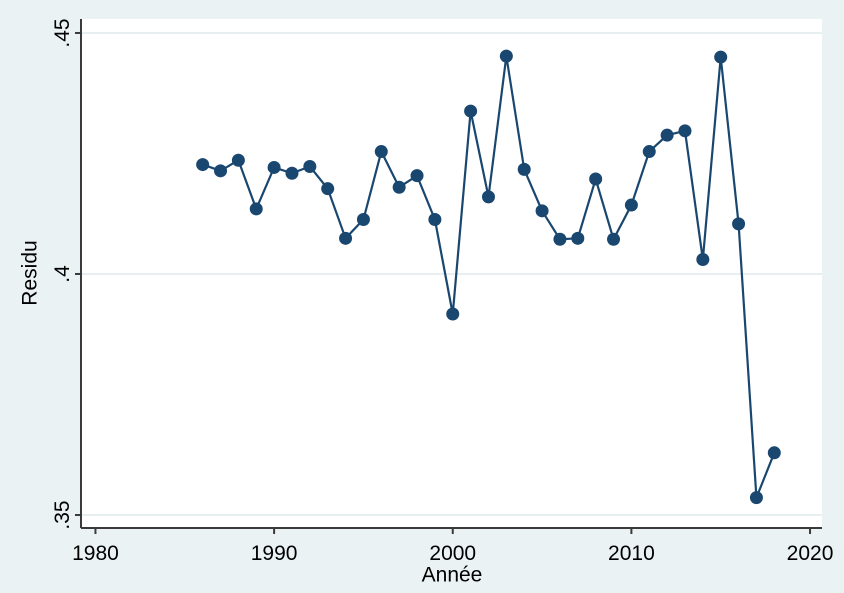  Describe the element at coordinates (256, 209) in the screenshot. I see `data-point-1989` at that location.